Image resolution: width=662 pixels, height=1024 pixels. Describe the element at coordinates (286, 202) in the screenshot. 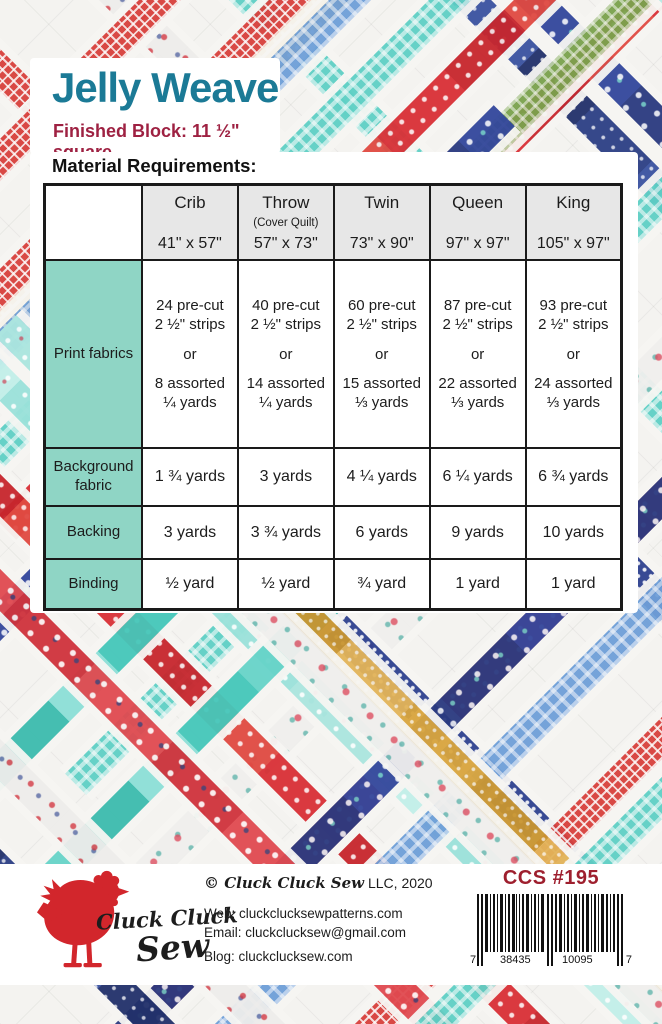

I see `column-name: Throw` at that location.